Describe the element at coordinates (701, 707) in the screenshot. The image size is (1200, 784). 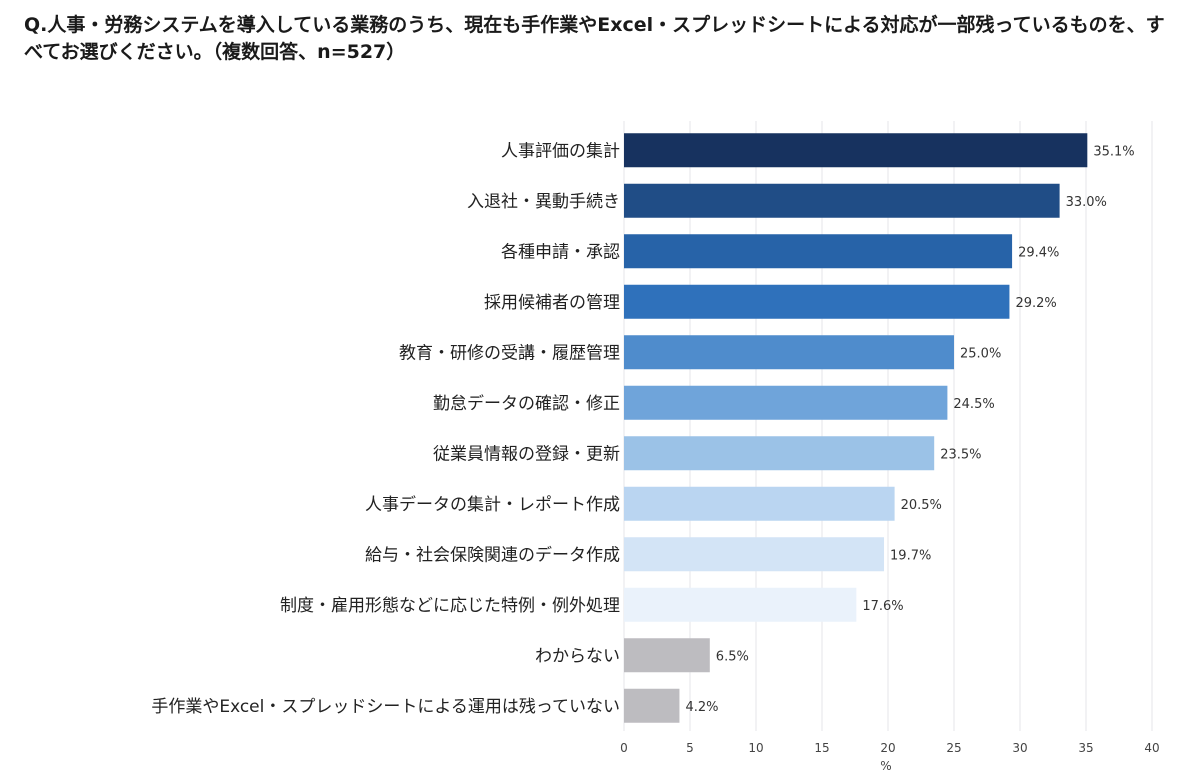
I see `value-label: 4.2%` at that location.